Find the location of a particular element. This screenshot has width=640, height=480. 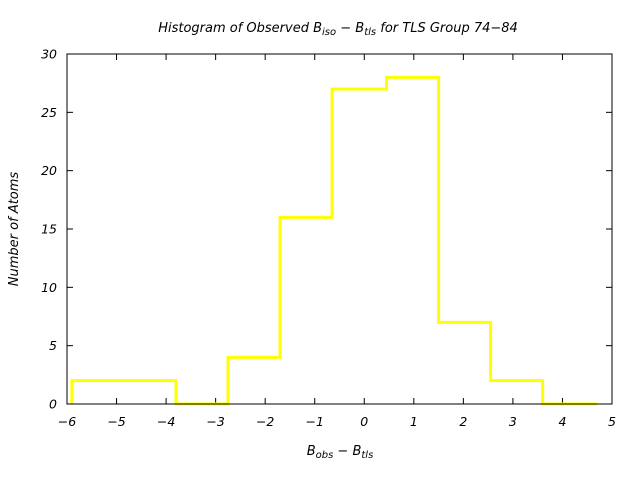

y-tick-label: 15 is located at coordinates (49, 229).